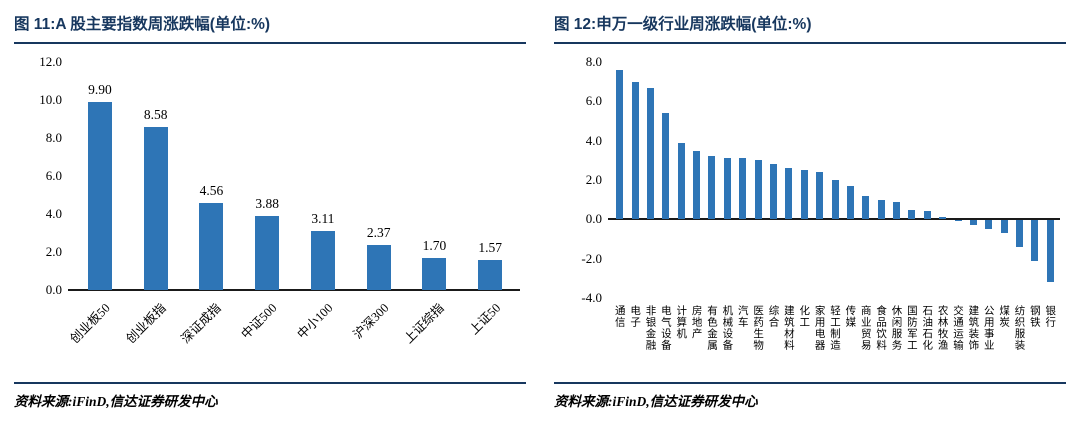 The image size is (1080, 424). Describe the element at coordinates (834, 328) in the screenshot. I see `category-label: 轻工制造` at that location.